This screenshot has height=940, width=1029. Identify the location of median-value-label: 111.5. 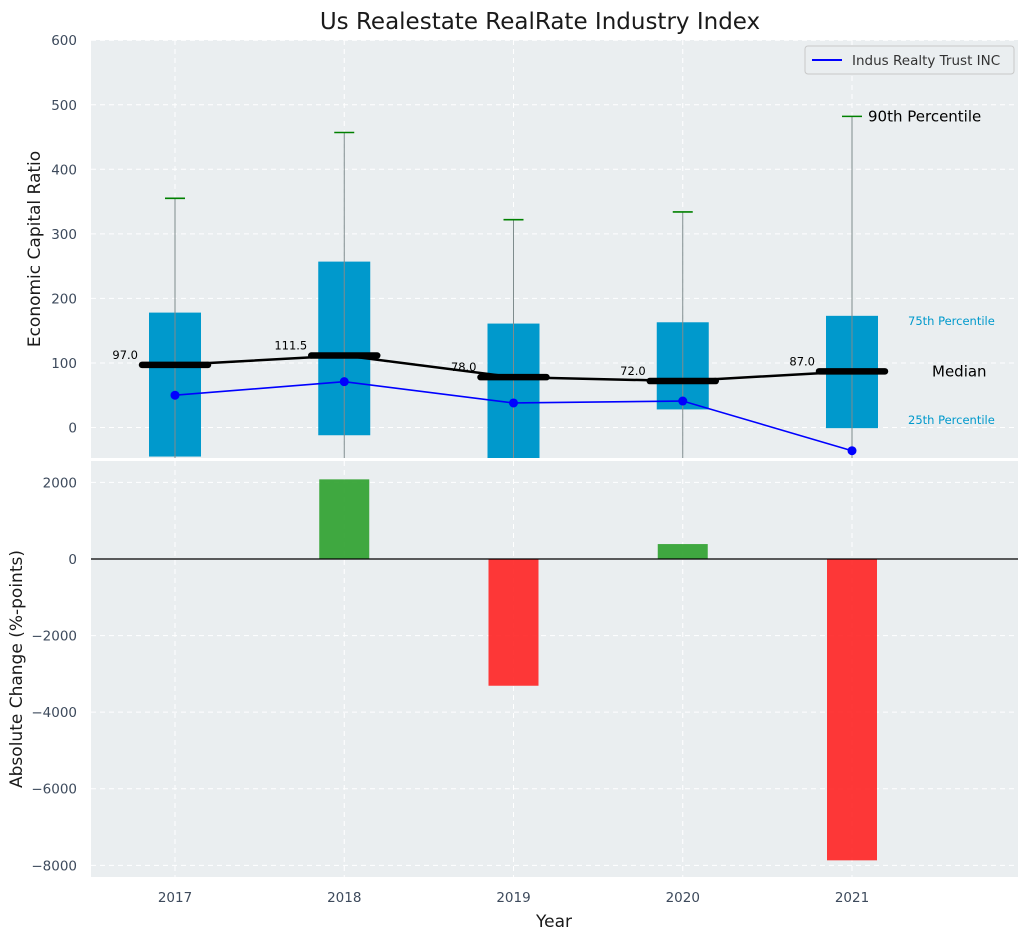
(290, 346).